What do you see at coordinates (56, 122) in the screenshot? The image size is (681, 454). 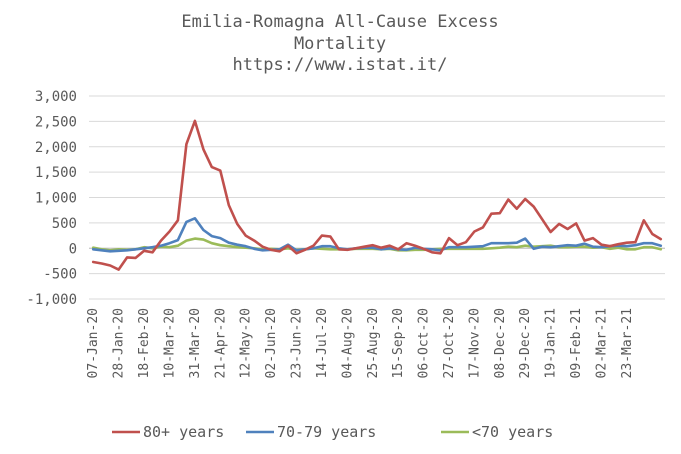 I see `y-tick-label: 2,500` at bounding box center [56, 122].